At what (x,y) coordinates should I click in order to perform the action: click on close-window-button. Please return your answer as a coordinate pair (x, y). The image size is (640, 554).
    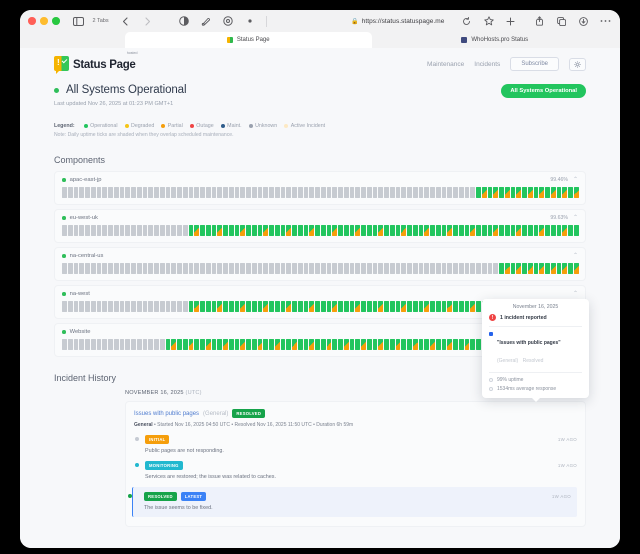
    Looking at the image, I should click on (32, 21).